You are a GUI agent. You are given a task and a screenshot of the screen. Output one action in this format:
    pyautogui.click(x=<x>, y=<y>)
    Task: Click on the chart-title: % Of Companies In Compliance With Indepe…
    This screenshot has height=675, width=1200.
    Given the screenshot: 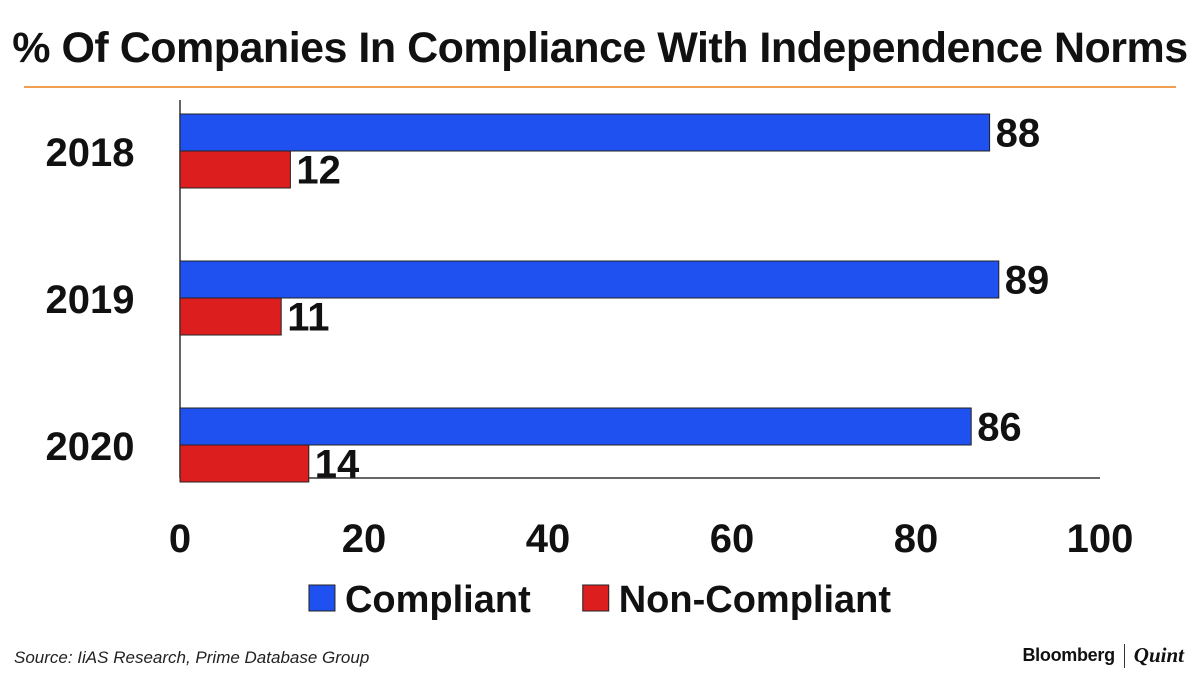 What is the action you would take?
    pyautogui.click(x=600, y=48)
    